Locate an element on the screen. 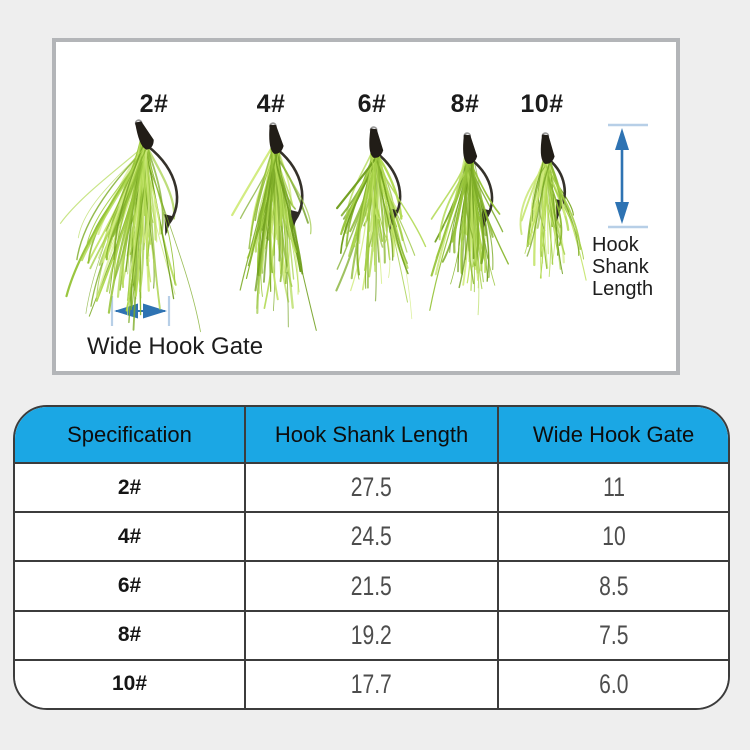 The width and height of the screenshot is (750, 750). size-label-4: 4# is located at coordinates (271, 104).